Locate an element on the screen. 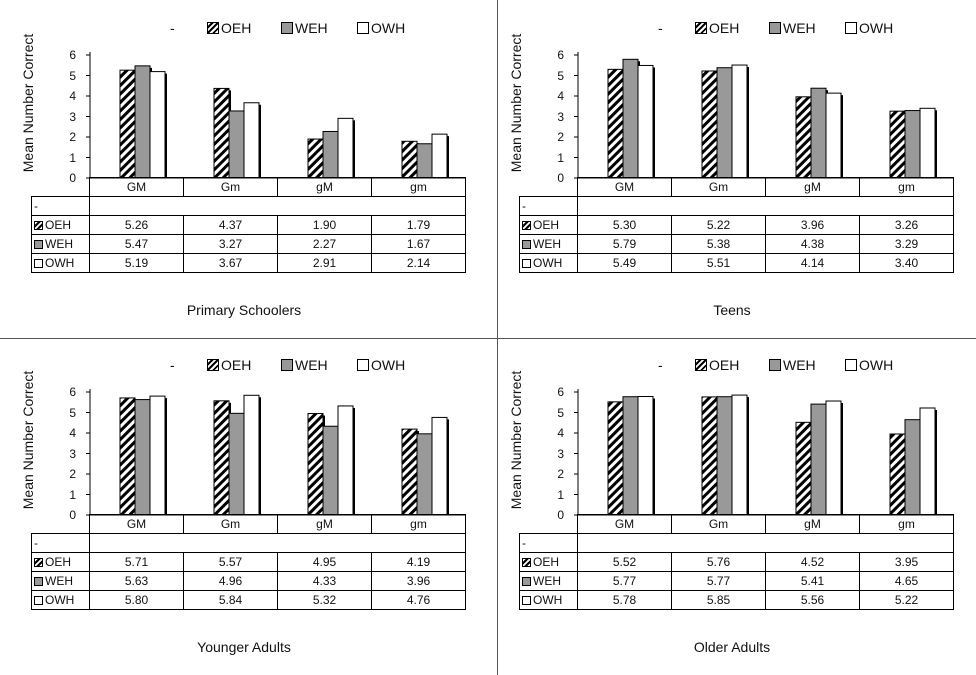 The image size is (976, 675). data-label: 5.80 is located at coordinates (136, 600).